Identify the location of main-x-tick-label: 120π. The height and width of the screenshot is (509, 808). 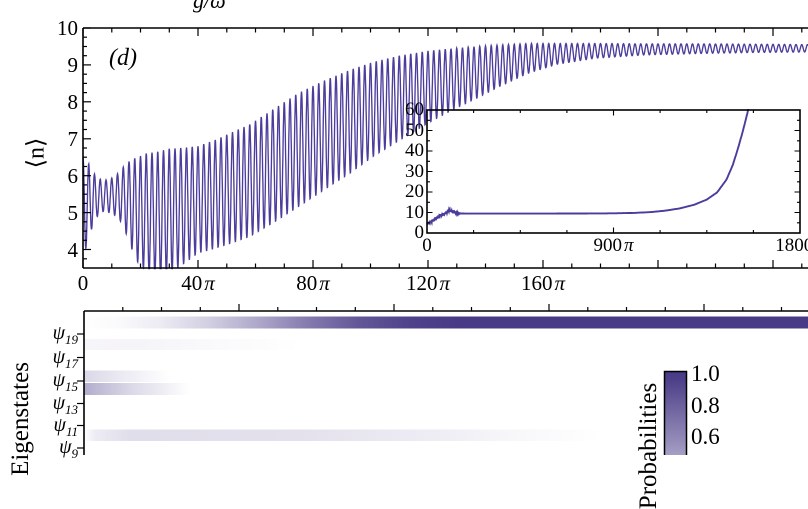
(428, 283).